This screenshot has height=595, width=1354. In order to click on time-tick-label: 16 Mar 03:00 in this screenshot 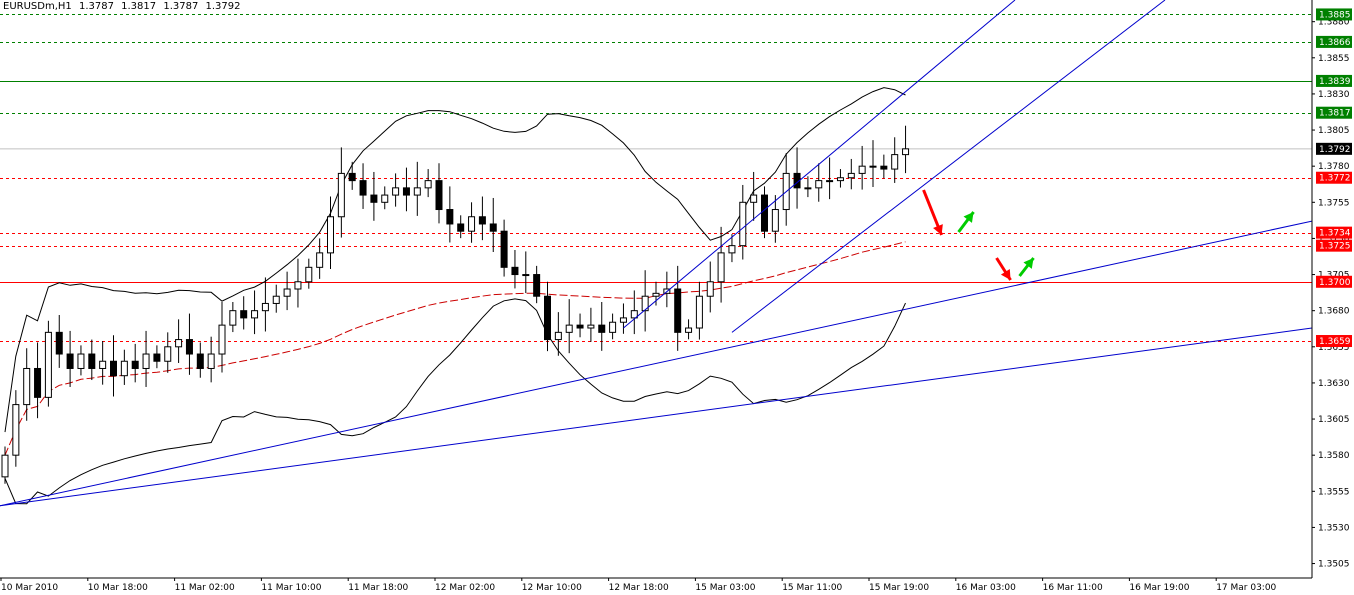, I will do `click(986, 588)`.